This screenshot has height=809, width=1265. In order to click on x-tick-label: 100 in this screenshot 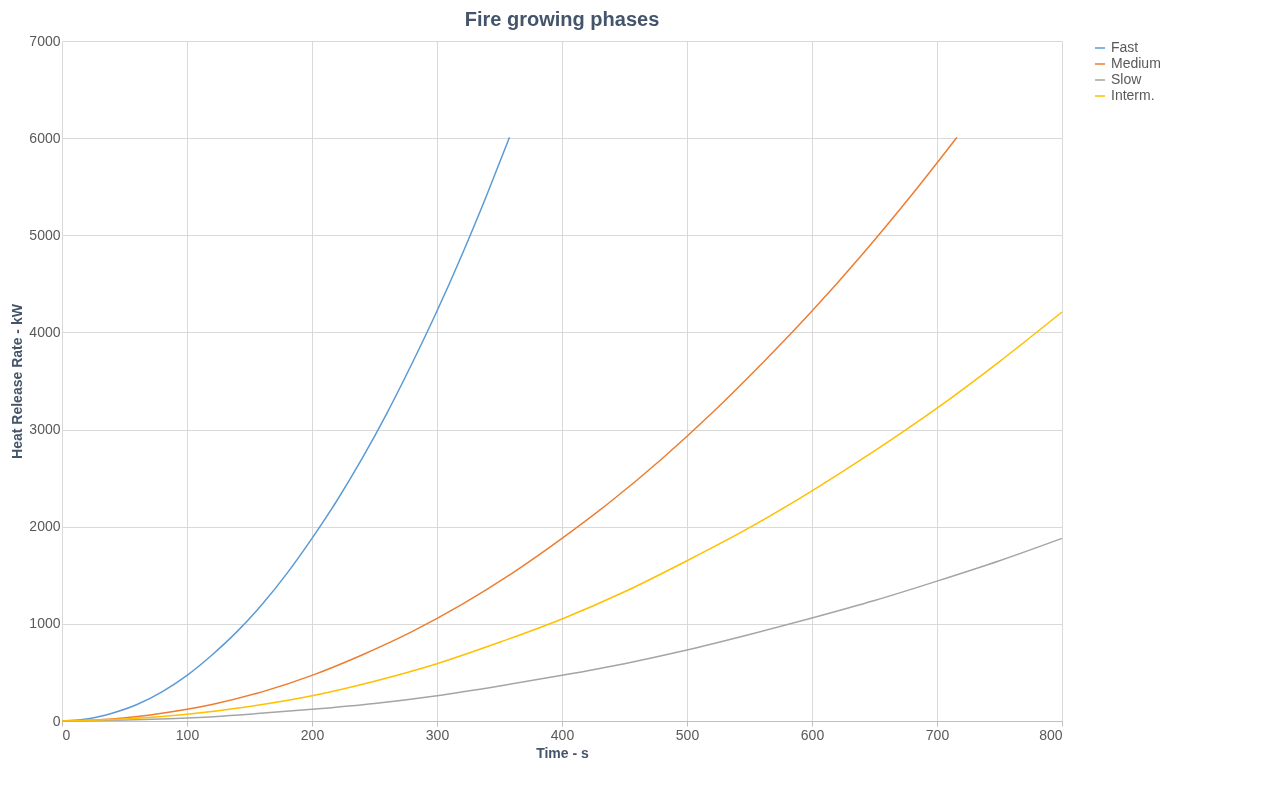, I will do `click(187, 734)`.